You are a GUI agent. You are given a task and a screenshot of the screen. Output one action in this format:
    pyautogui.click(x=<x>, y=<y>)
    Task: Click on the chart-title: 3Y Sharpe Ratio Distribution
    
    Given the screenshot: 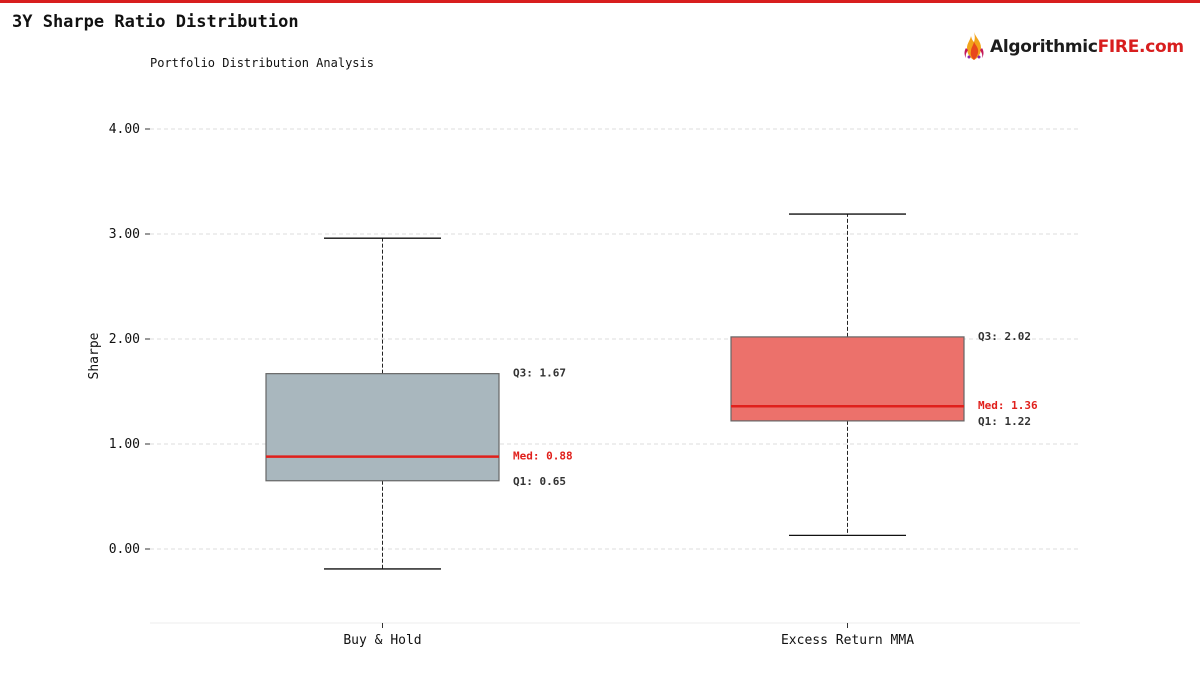 What is the action you would take?
    pyautogui.click(x=155, y=22)
    